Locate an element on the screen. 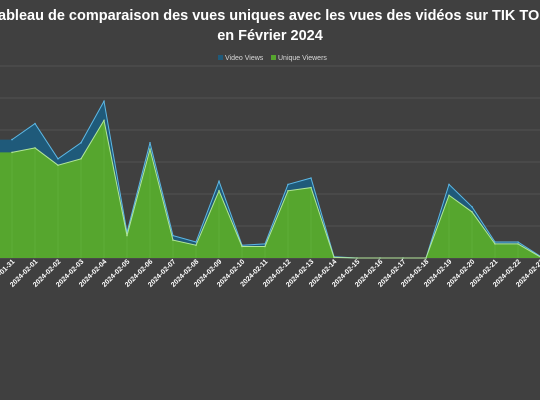 Image resolution: width=540 pixels, height=400 pixels. legend: Video Views Unique Viewers is located at coordinates (272, 58).